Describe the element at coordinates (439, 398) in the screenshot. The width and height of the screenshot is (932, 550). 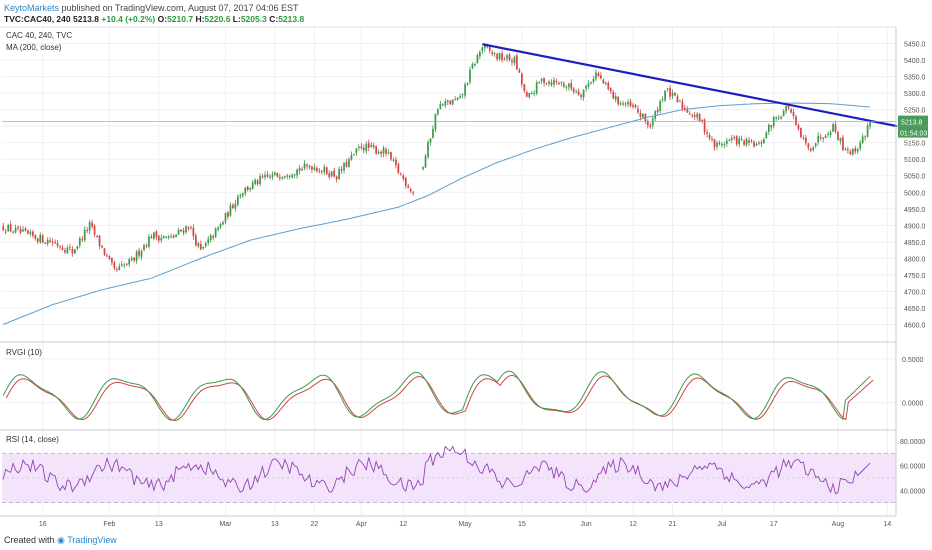
I see `rvgi-signal-line` at that location.